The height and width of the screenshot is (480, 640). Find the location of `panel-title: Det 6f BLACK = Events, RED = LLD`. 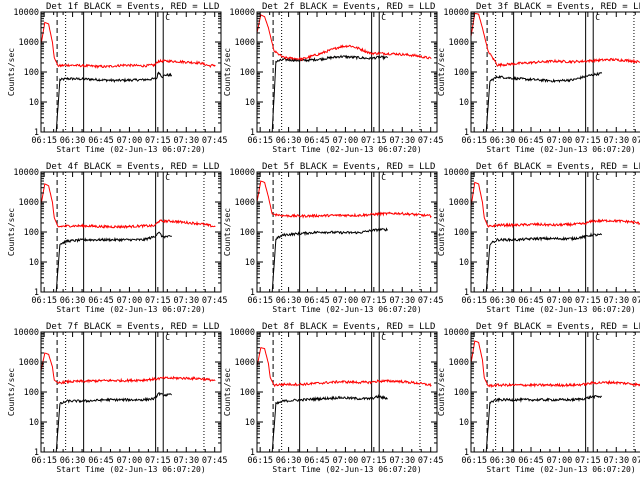

panel-title: Det 6f BLACK = Events, RED = LLD is located at coordinates (558, 167).